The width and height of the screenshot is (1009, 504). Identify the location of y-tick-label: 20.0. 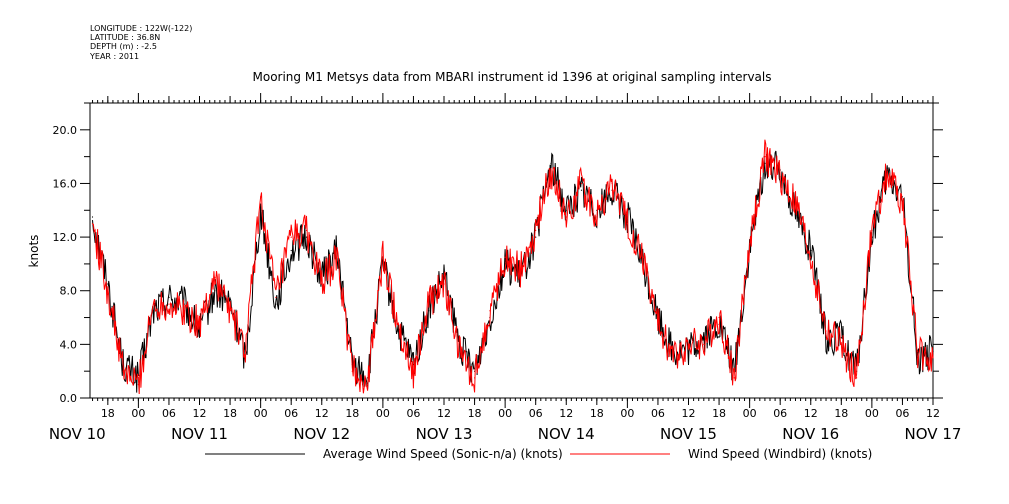
(65, 130).